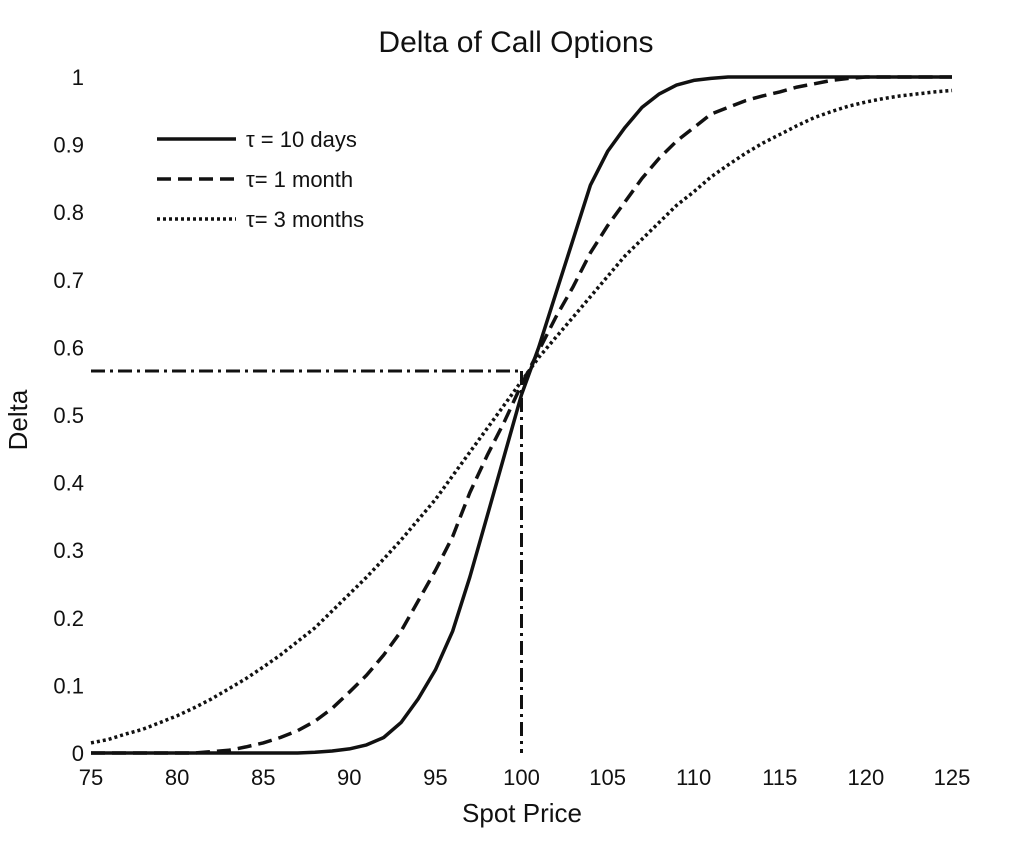 This screenshot has height=849, width=1019. Describe the element at coordinates (299, 179) in the screenshot. I see `legend-label-2: τ= 1 month` at that location.